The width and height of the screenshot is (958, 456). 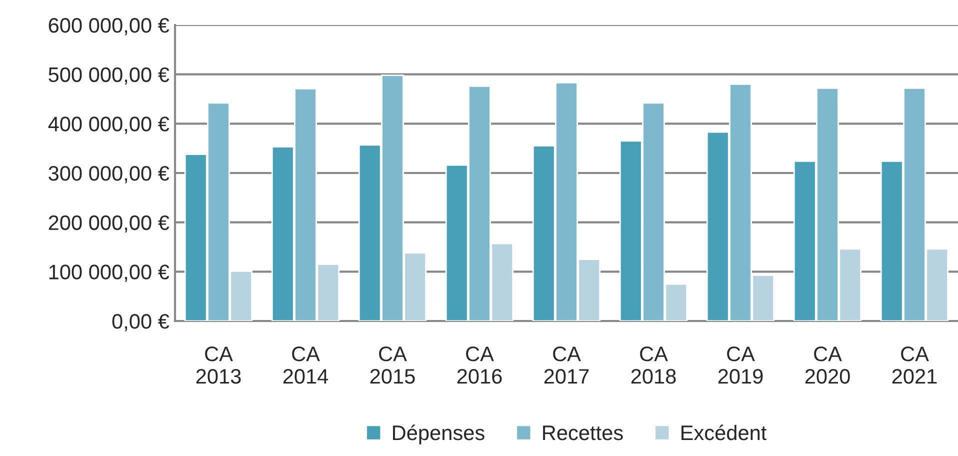 I want to click on x-tick-label: CA 2020, so click(x=827, y=365).